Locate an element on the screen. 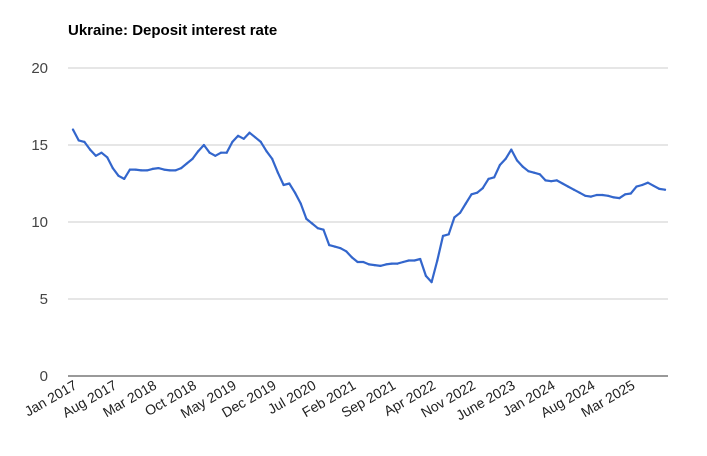  y-tick-label: 15 is located at coordinates (39, 145).